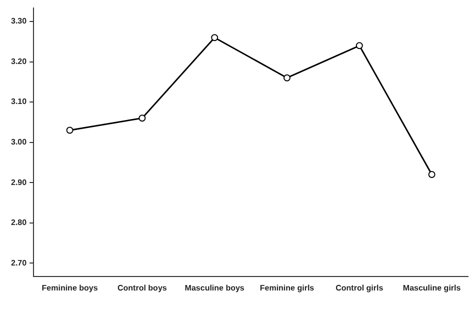  What do you see at coordinates (19, 223) in the screenshot?
I see `y-tick-label: 2.80` at bounding box center [19, 223].